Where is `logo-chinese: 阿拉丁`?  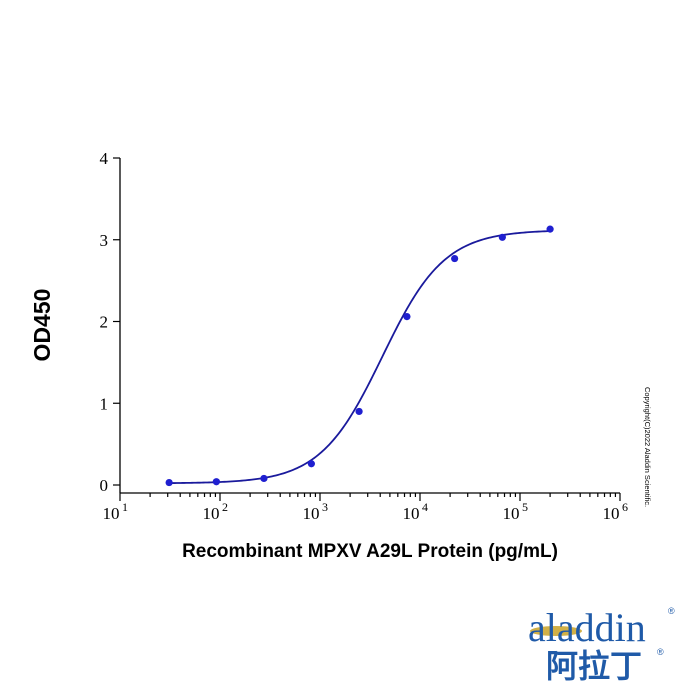
logo-chinese: 阿拉丁 is located at coordinates (594, 666).